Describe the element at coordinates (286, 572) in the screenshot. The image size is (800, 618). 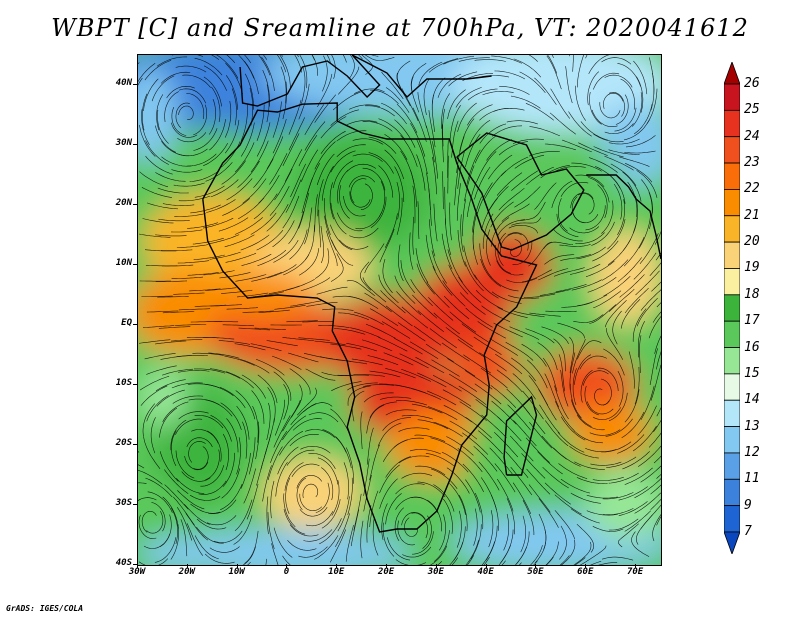
I see `lon-tick-label: 0` at that location.